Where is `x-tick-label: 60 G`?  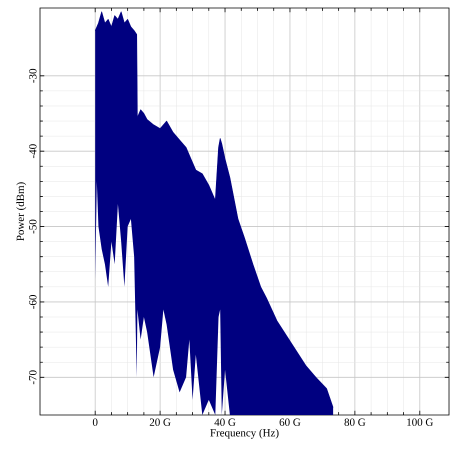
x-tick-label: 60 G is located at coordinates (290, 422).